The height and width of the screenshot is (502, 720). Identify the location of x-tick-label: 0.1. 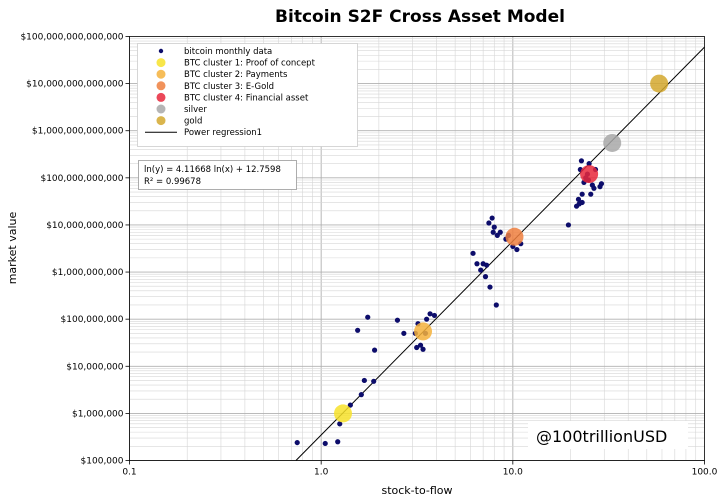
(129, 473).